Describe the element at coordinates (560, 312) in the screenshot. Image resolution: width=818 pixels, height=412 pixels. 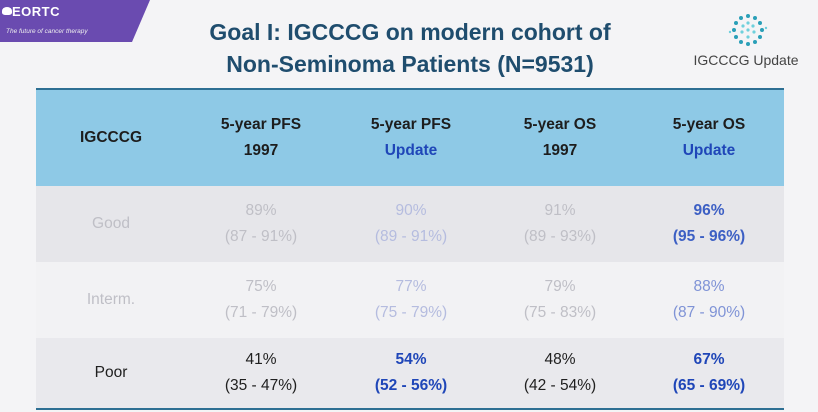
I see `cell-ci: (75 - 83%)` at that location.